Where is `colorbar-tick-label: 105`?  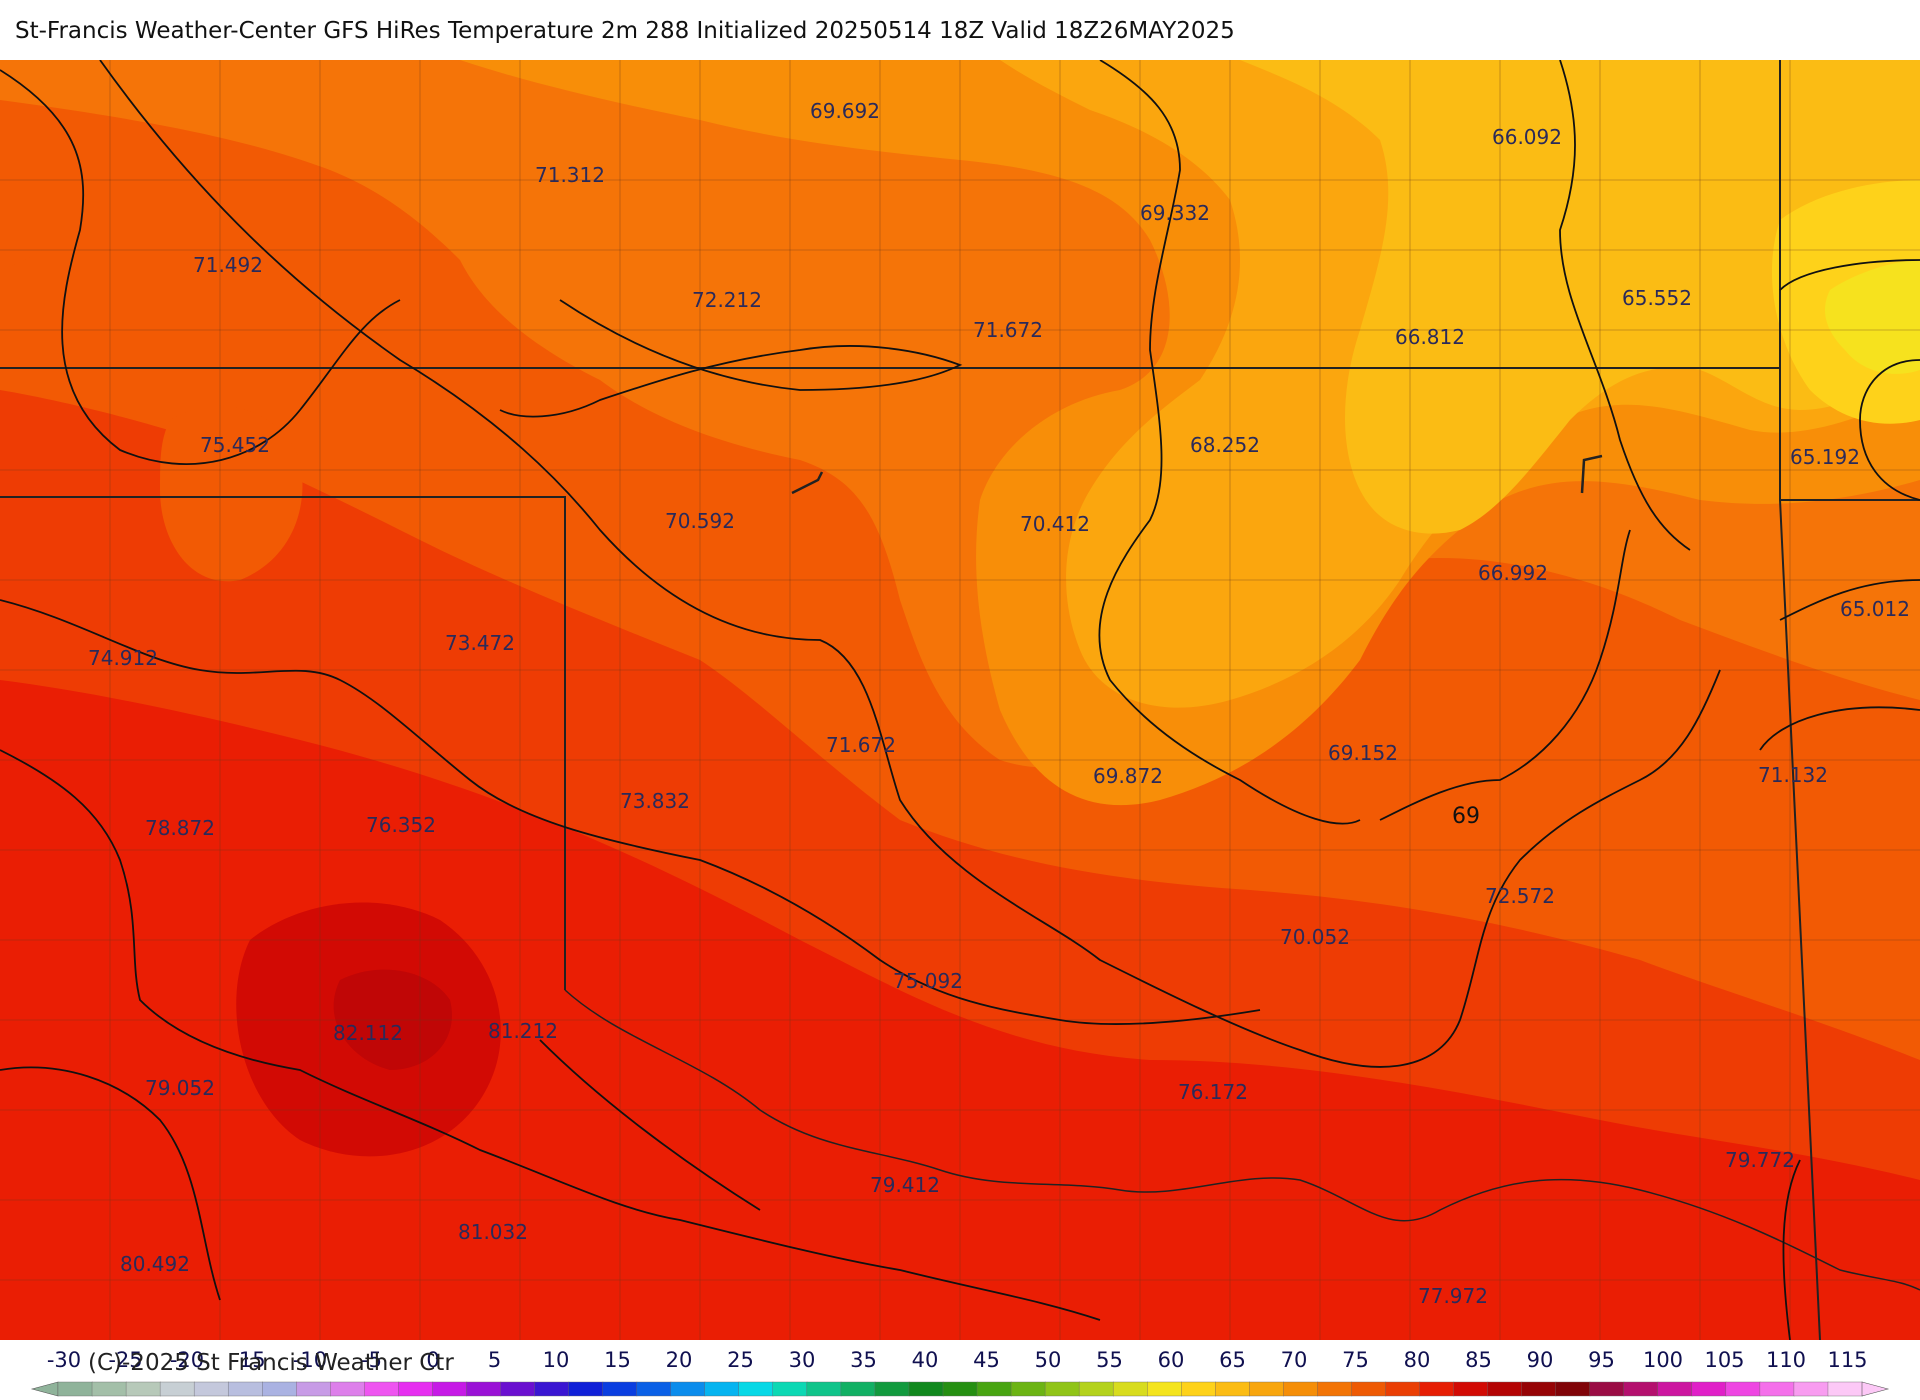
colorbar-tick-label: 105 is located at coordinates (1724, 1360).